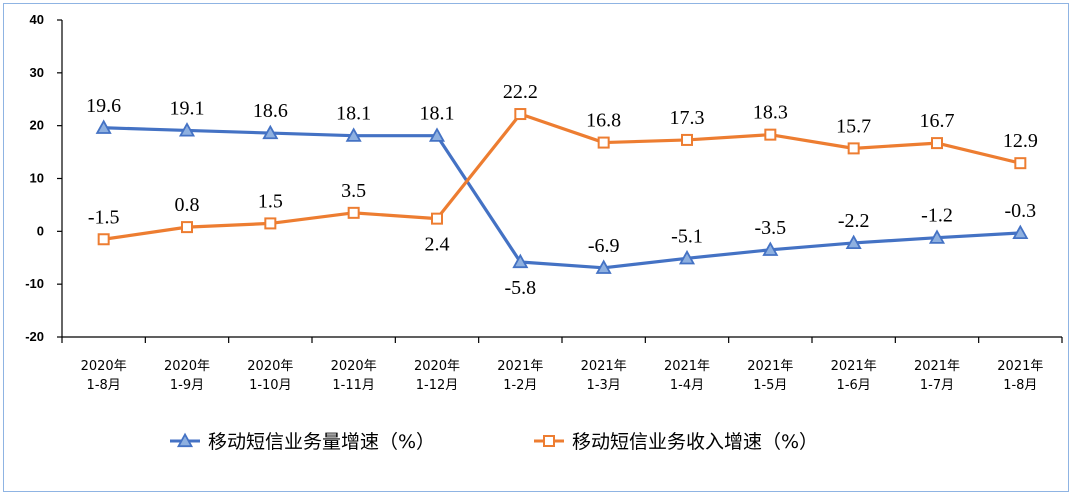 This screenshot has height=497, width=1074. I want to click on data-label: 1.5, so click(270, 201).